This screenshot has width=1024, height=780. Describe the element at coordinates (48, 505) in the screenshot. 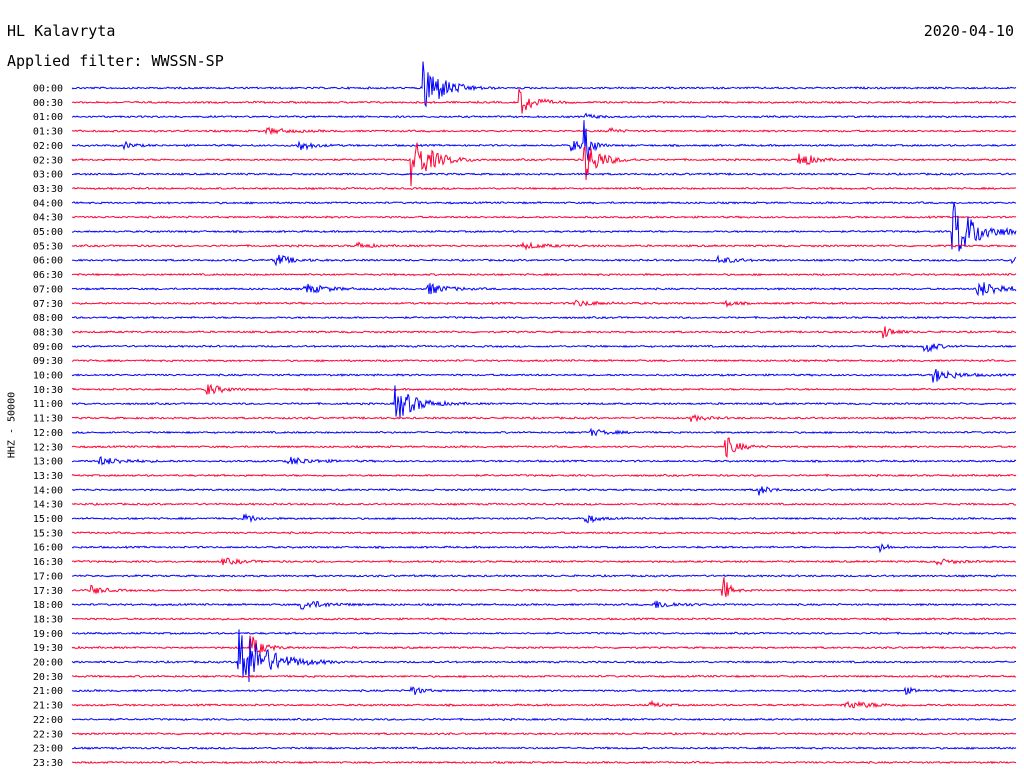

I see `row-label-1430: 14:30` at that location.